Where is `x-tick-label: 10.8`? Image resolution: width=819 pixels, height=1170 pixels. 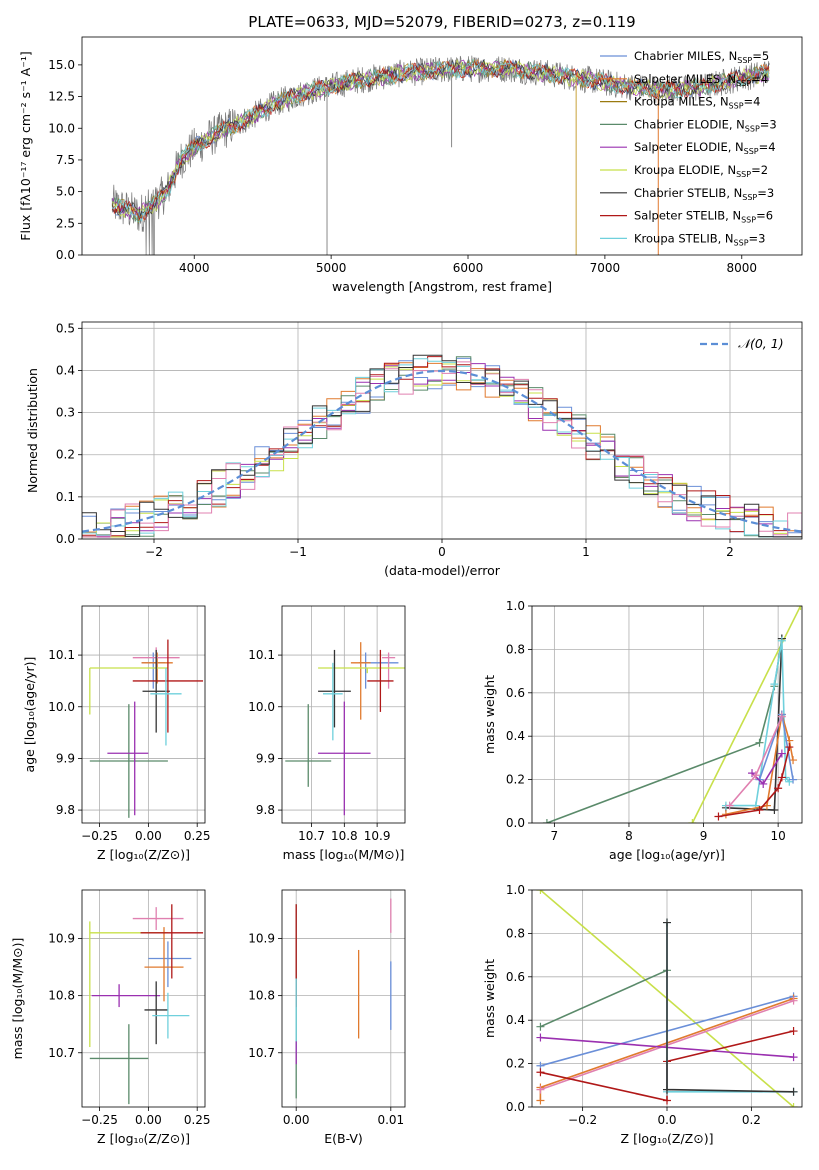 x-tick-label: 10.8 is located at coordinates (344, 836).